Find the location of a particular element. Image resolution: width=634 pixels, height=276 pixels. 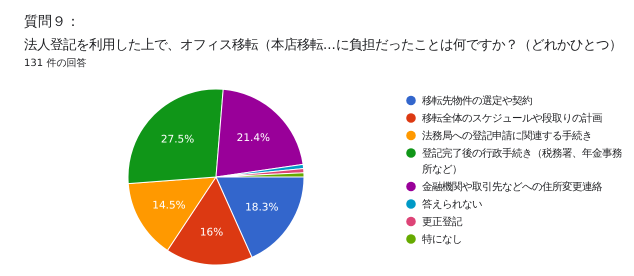

data-label: 21.4% is located at coordinates (253, 138).